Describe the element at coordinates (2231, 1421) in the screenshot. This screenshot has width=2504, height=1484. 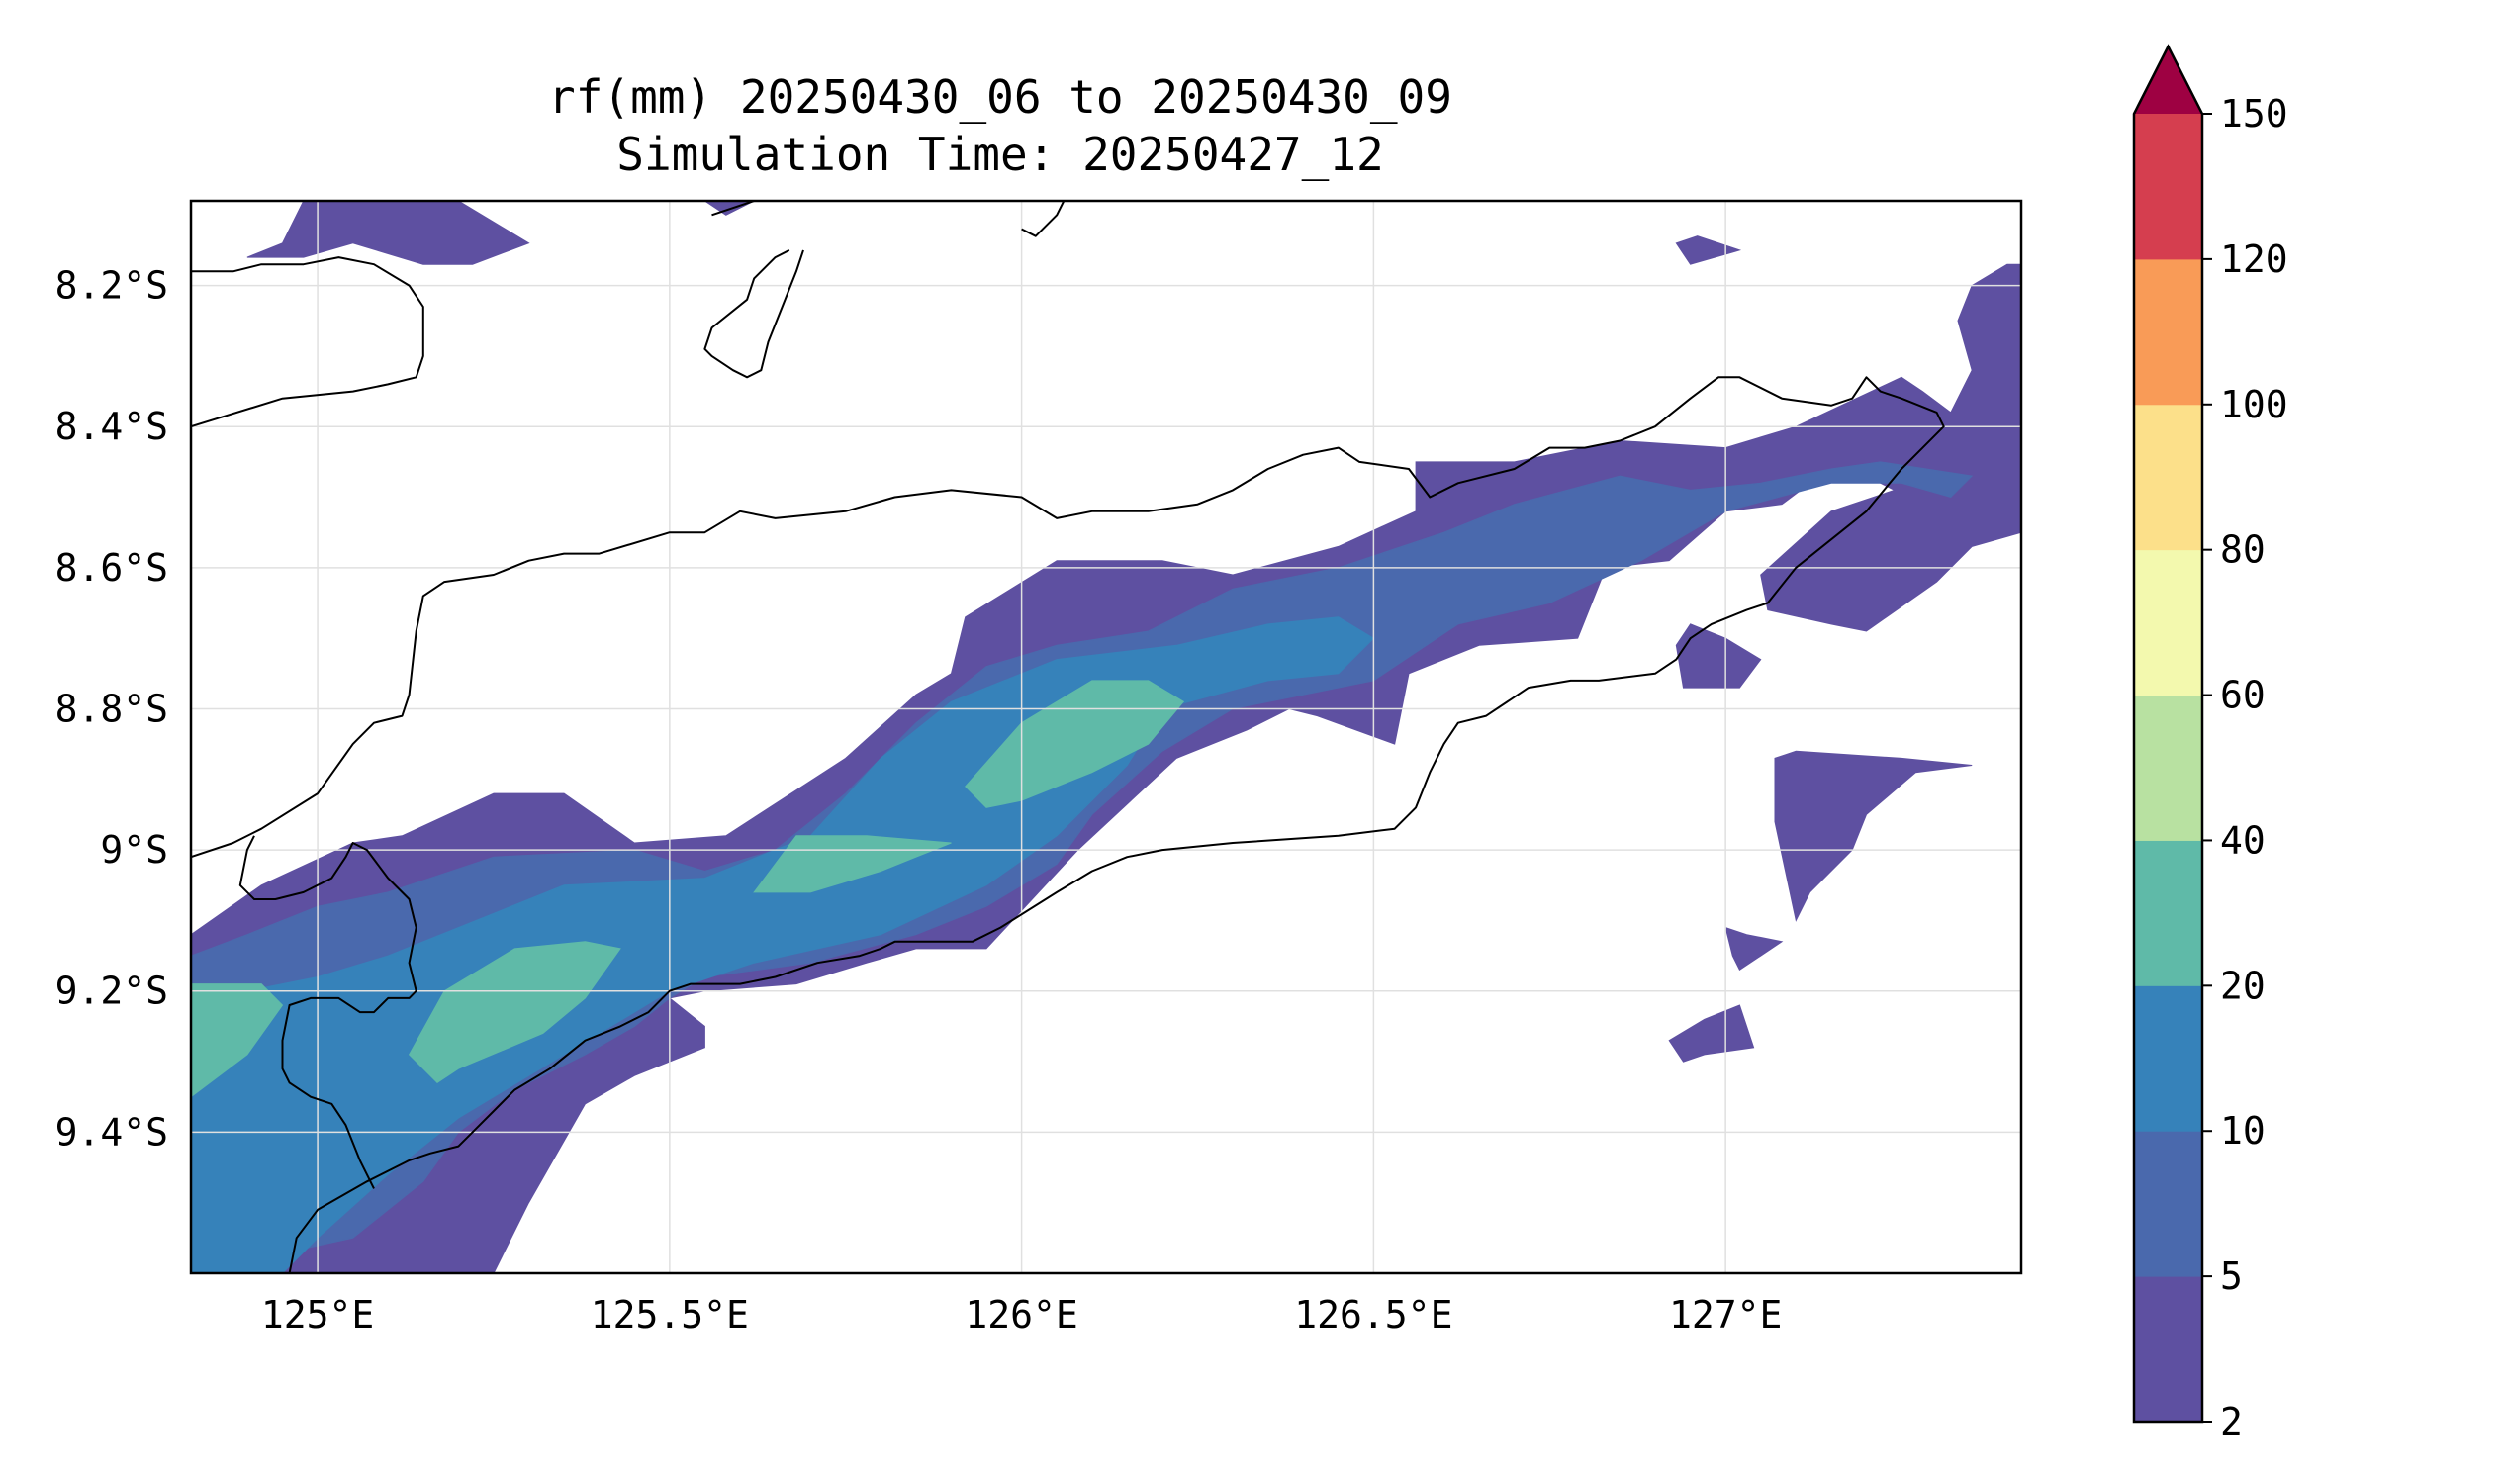
I see `colorbar-tick-label: 2` at that location.